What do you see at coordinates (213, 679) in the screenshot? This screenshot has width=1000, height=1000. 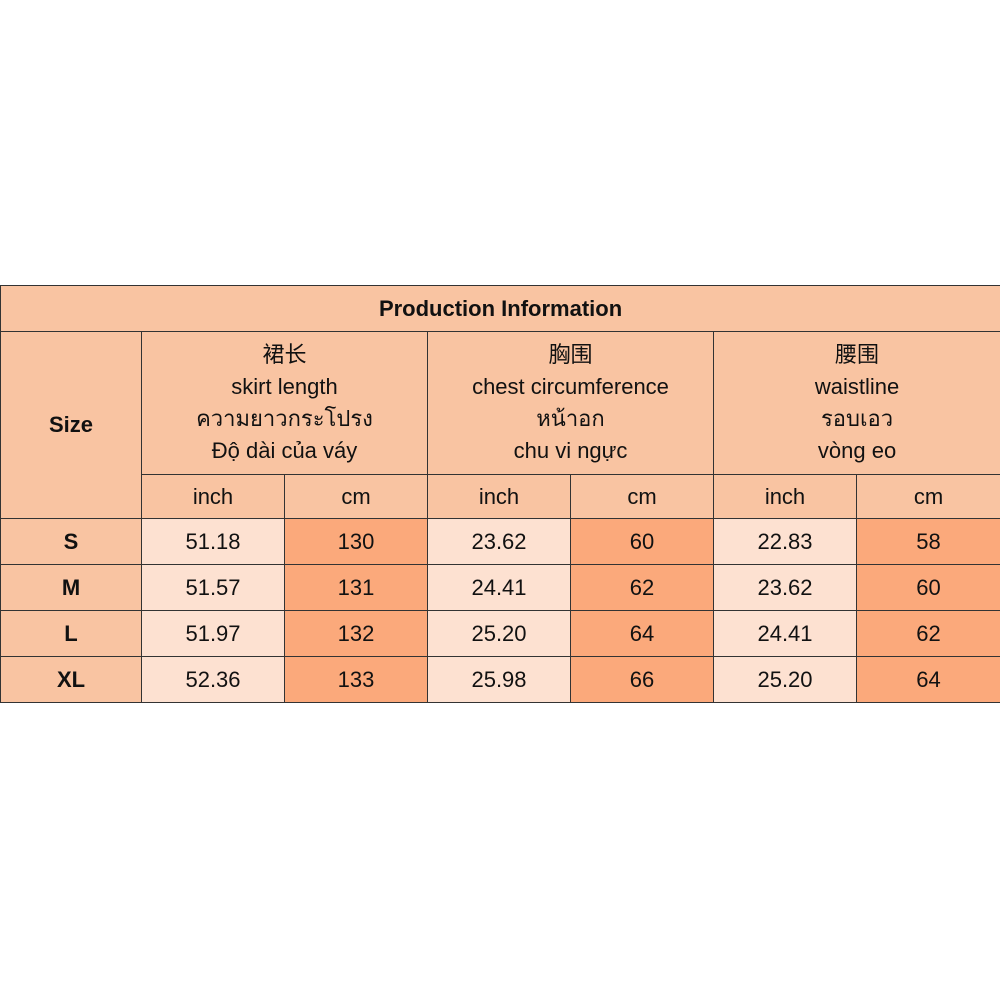 I see `data-cell: 52.36` at bounding box center [213, 679].